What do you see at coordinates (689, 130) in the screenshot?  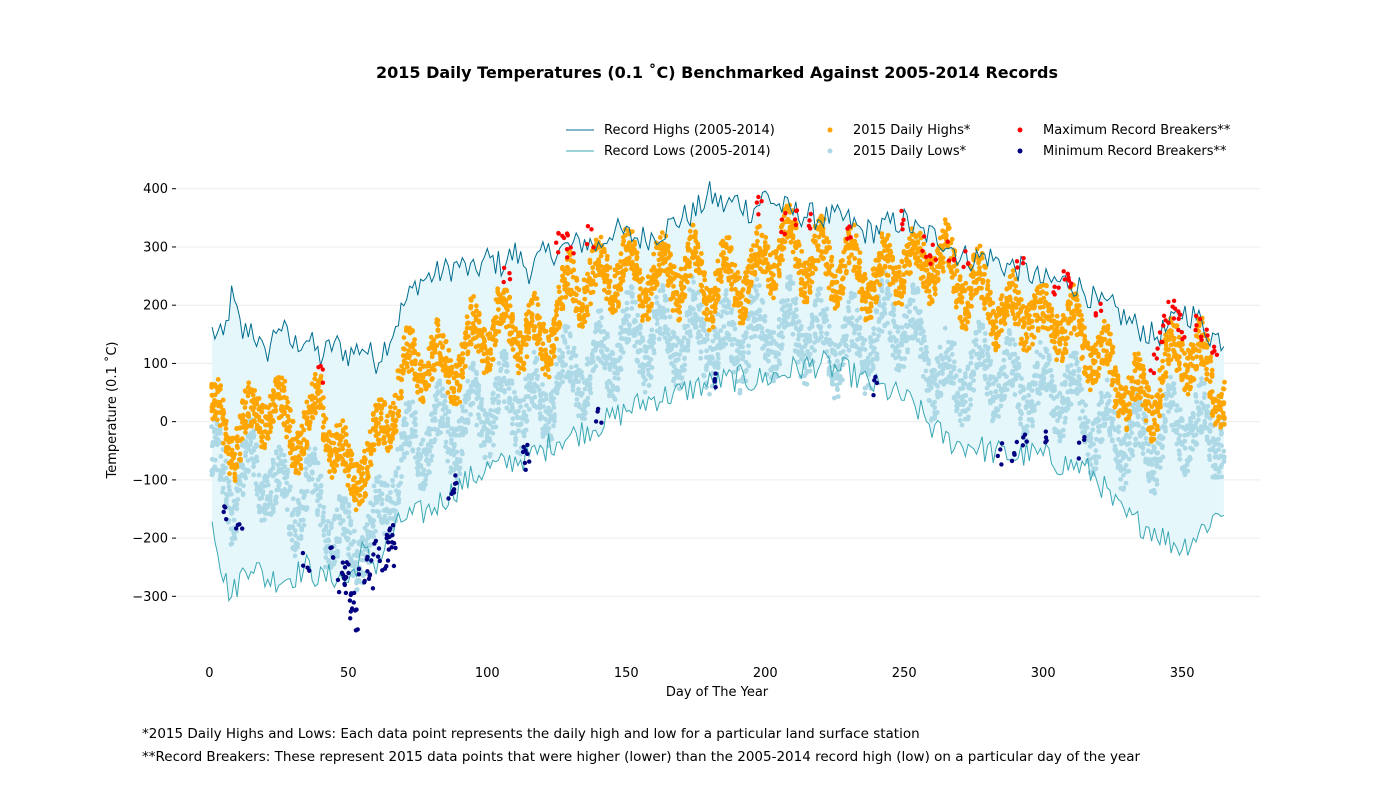 I see `legend-label: Record Highs (2005-2014)` at bounding box center [689, 130].